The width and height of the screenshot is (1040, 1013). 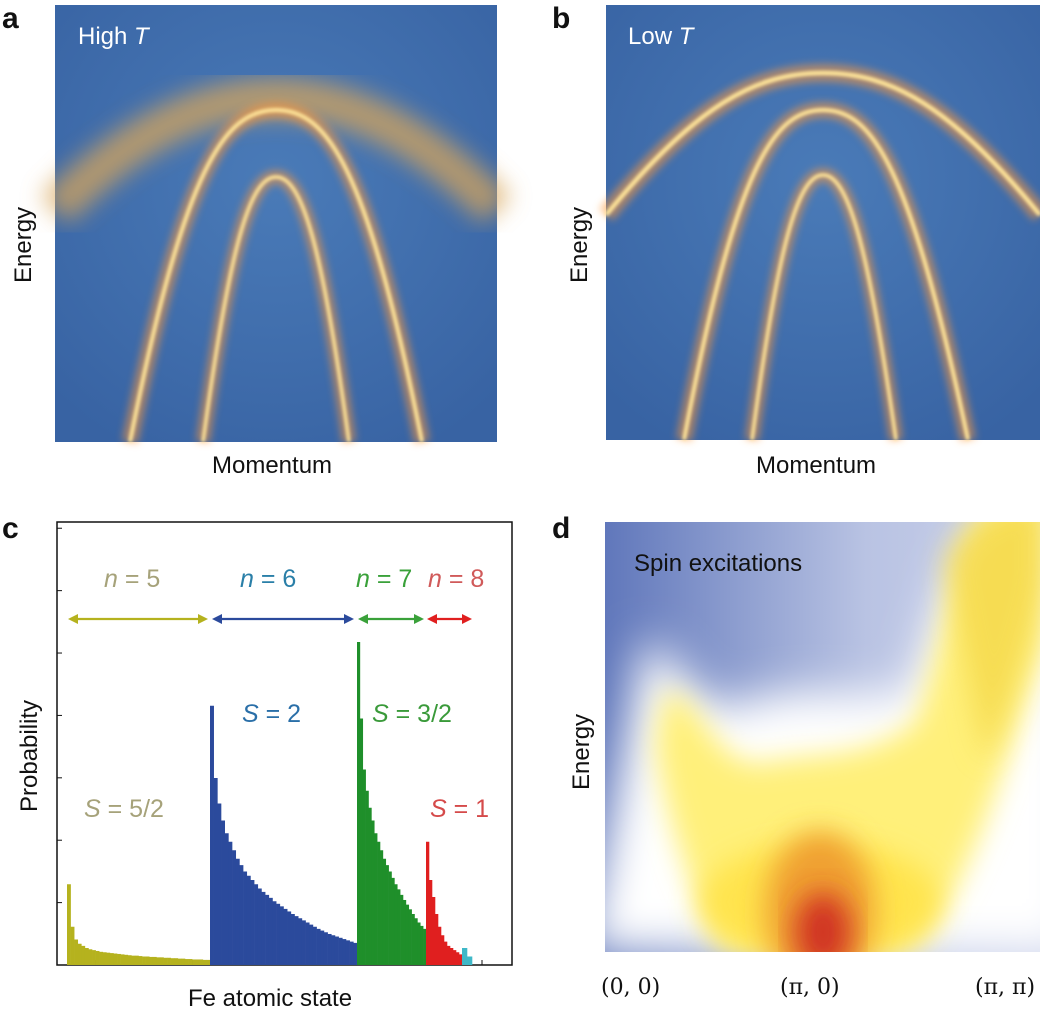 What do you see at coordinates (449, 619) in the screenshot?
I see `arrow-n8` at bounding box center [449, 619].